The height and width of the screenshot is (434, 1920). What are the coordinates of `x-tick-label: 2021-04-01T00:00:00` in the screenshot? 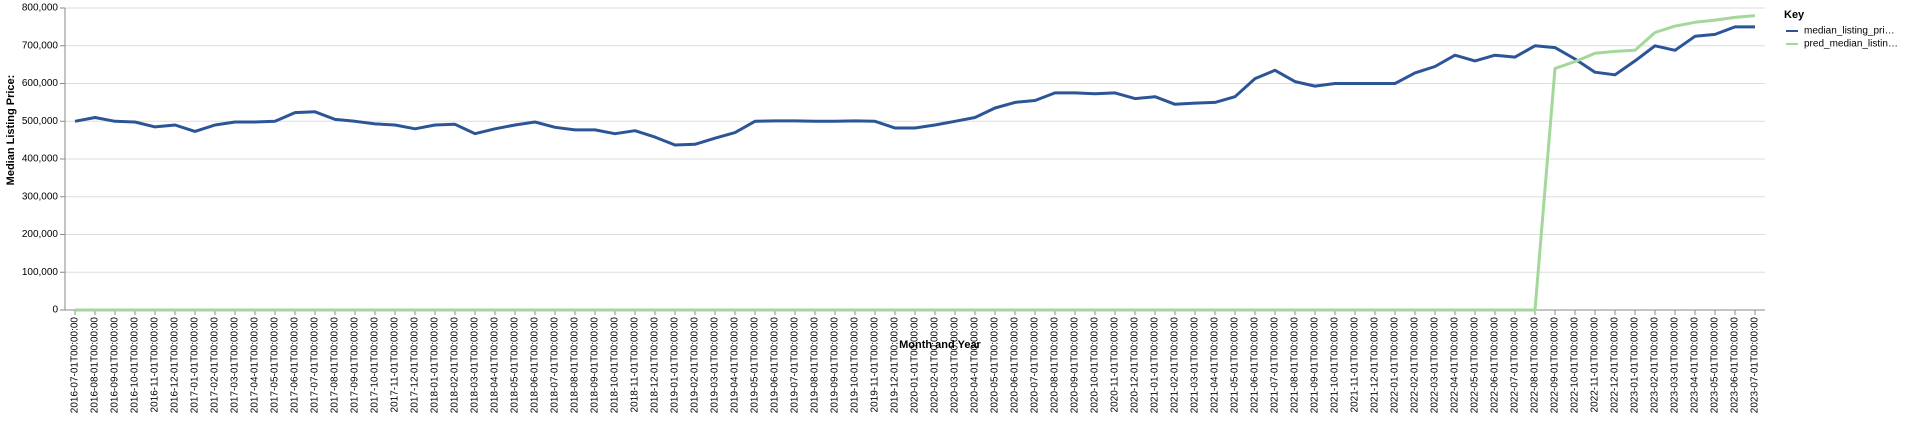 It's located at (1215, 365).